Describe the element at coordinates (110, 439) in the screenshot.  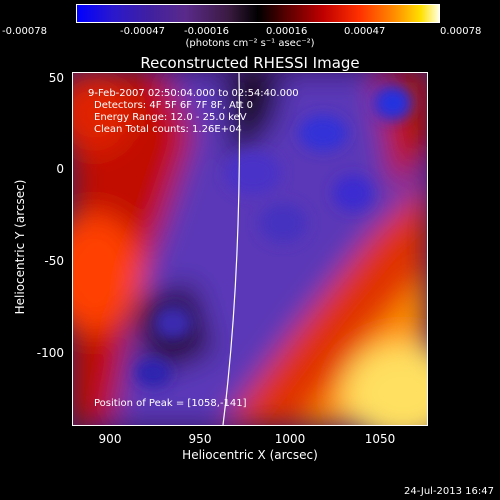
I see `x-tick: 900` at that location.